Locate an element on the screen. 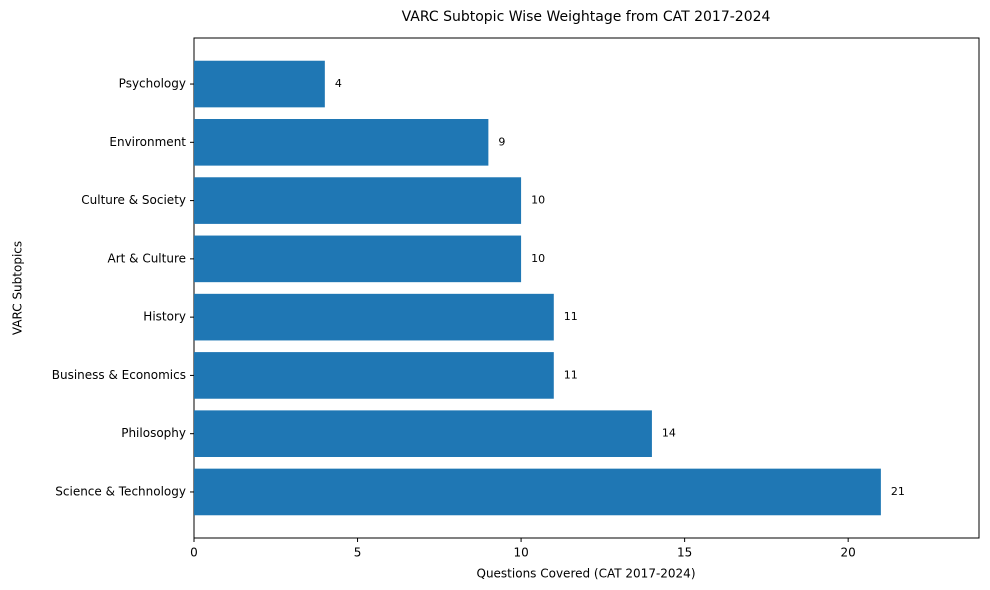 The width and height of the screenshot is (990, 590). y-tick-label: Science & Technology is located at coordinates (120, 491).